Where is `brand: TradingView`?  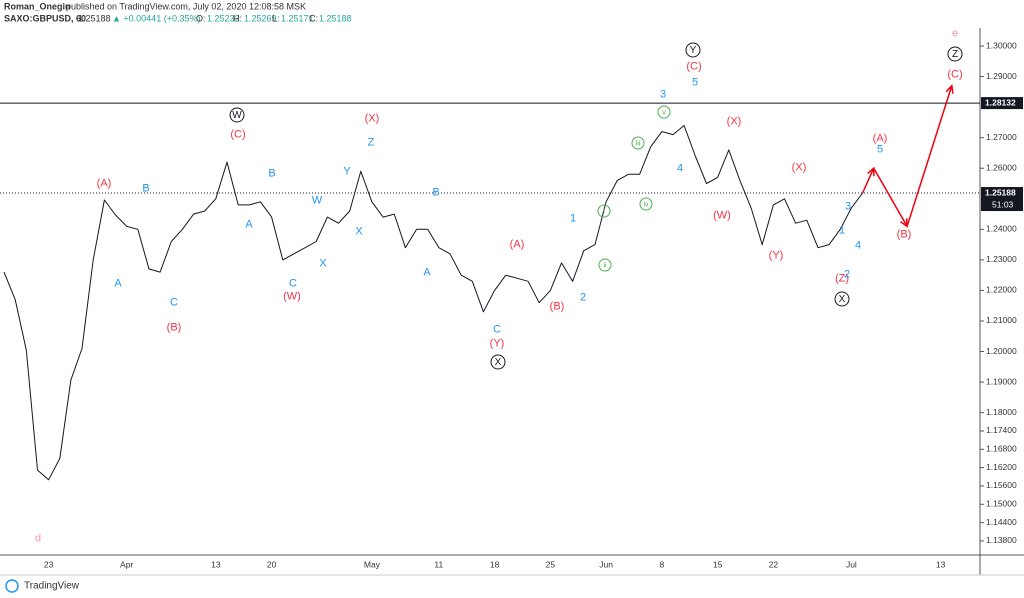 brand: TradingView is located at coordinates (52, 586).